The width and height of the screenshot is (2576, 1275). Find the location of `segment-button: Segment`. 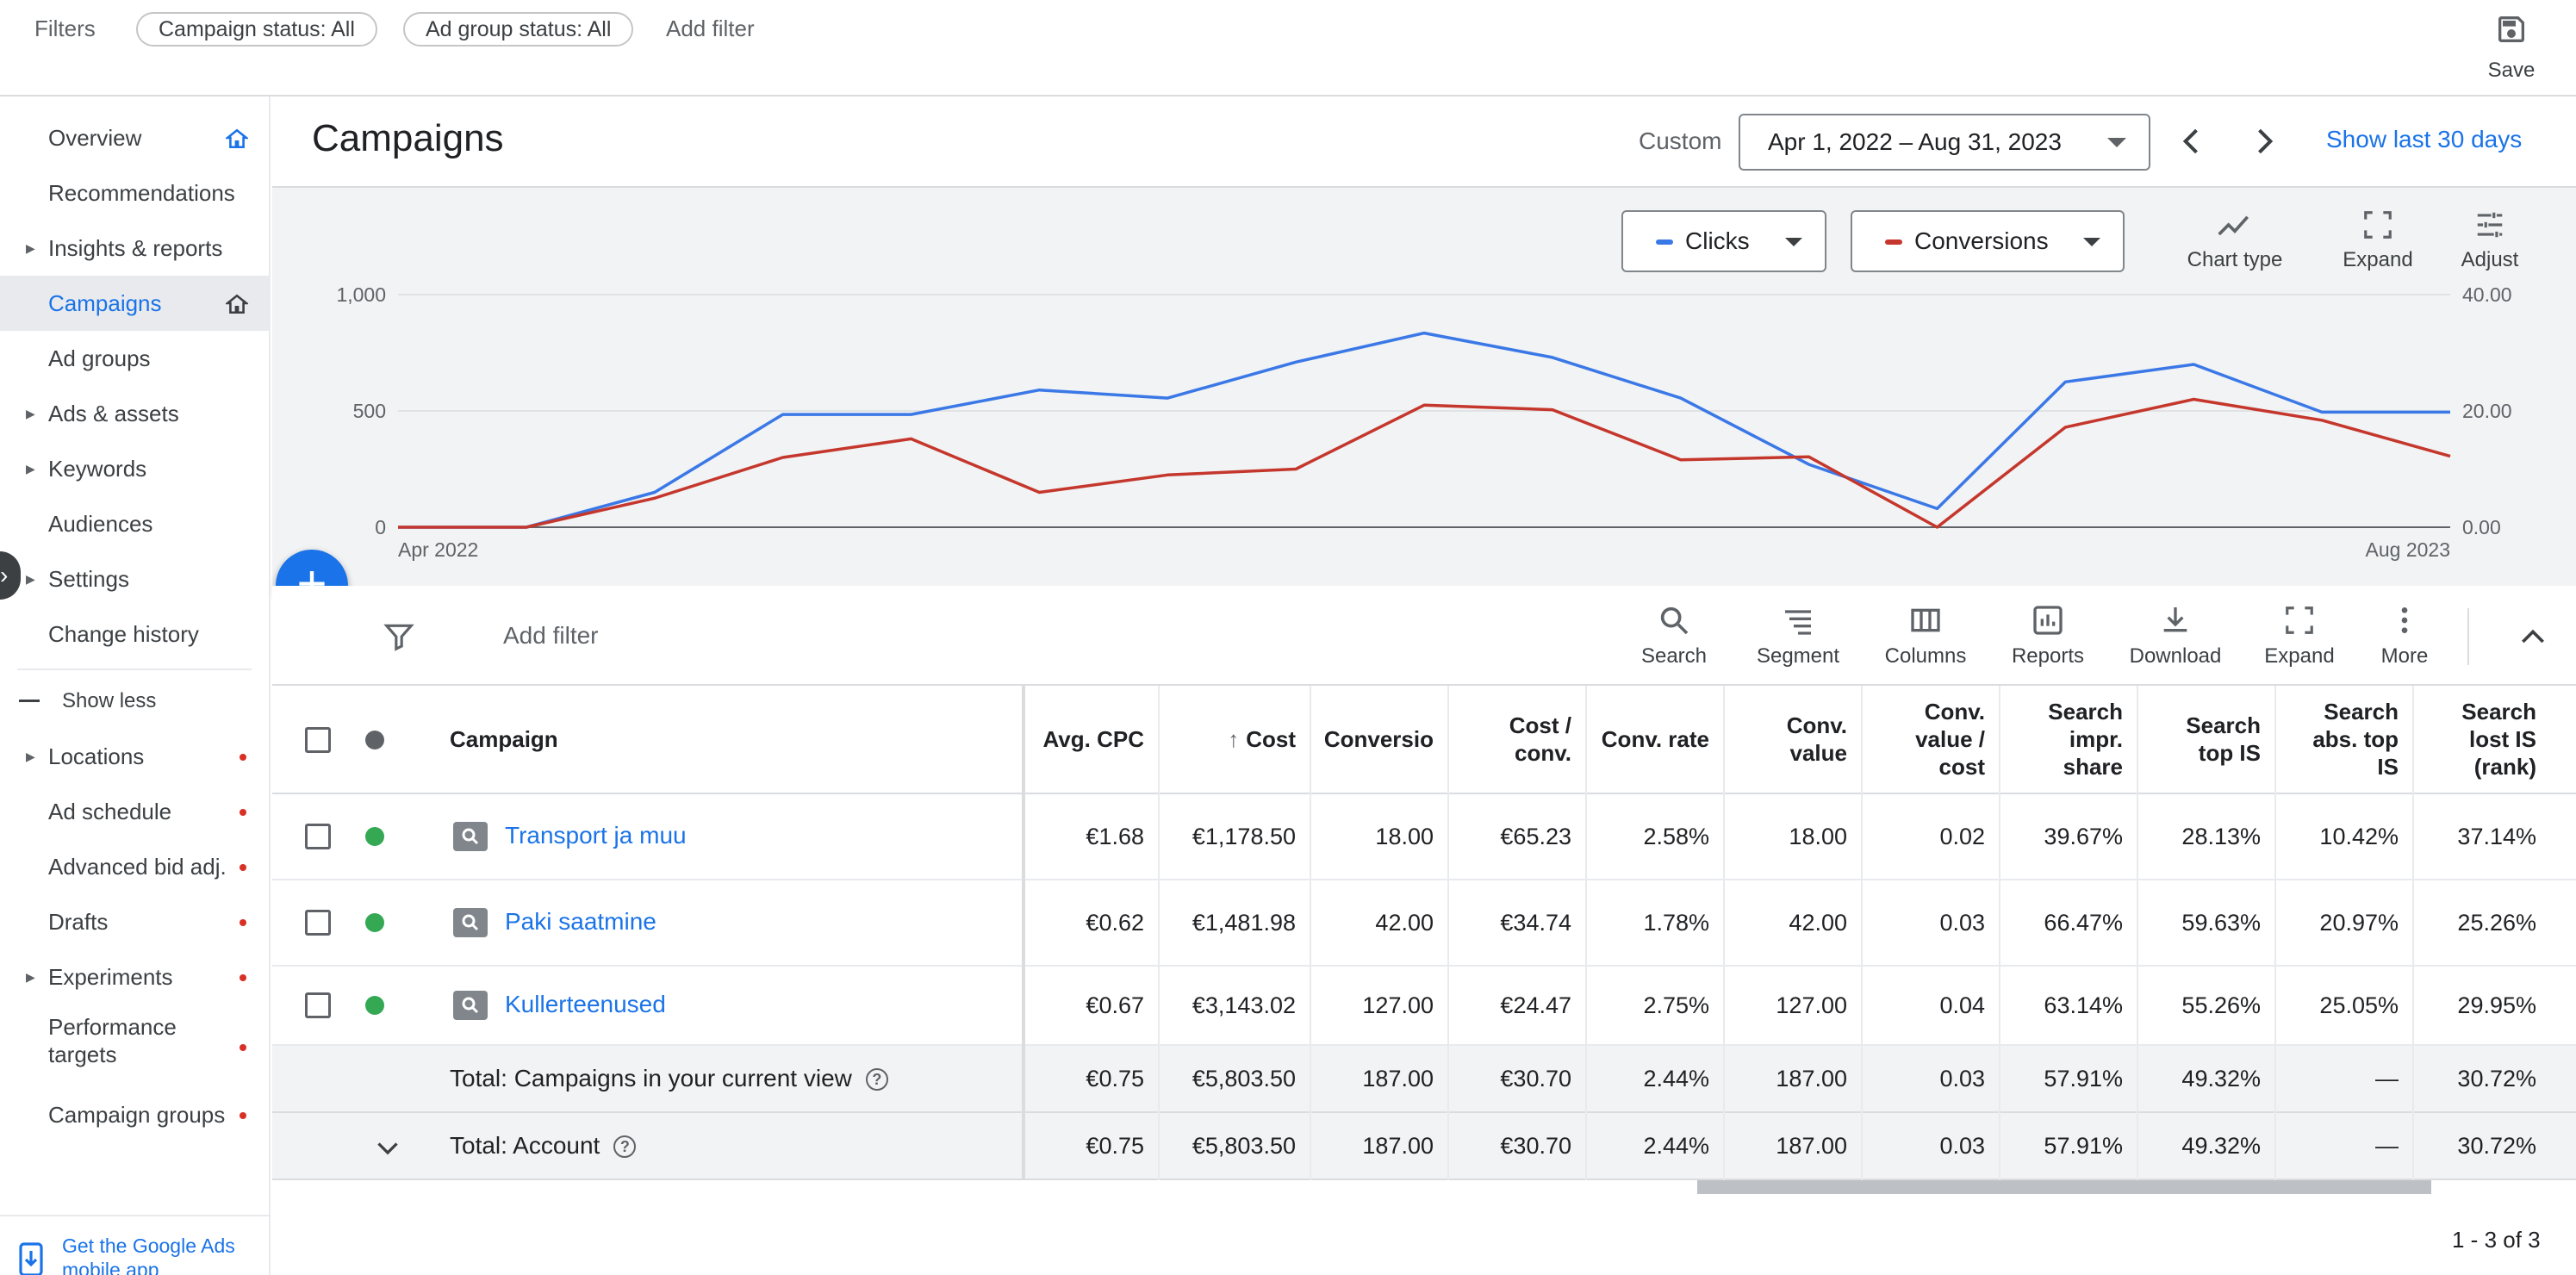

segment-button: Segment is located at coordinates (1798, 636).